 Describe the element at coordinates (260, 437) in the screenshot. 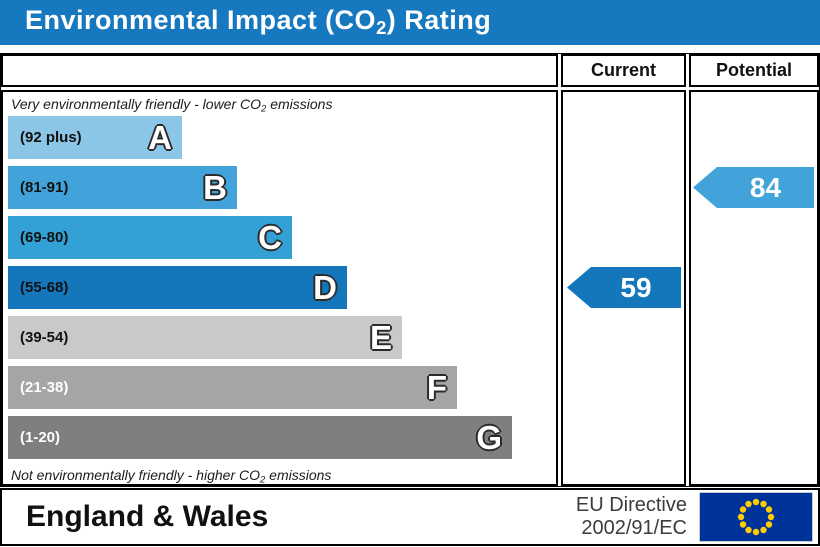

I see `band-bar-g: (1-20) G` at that location.